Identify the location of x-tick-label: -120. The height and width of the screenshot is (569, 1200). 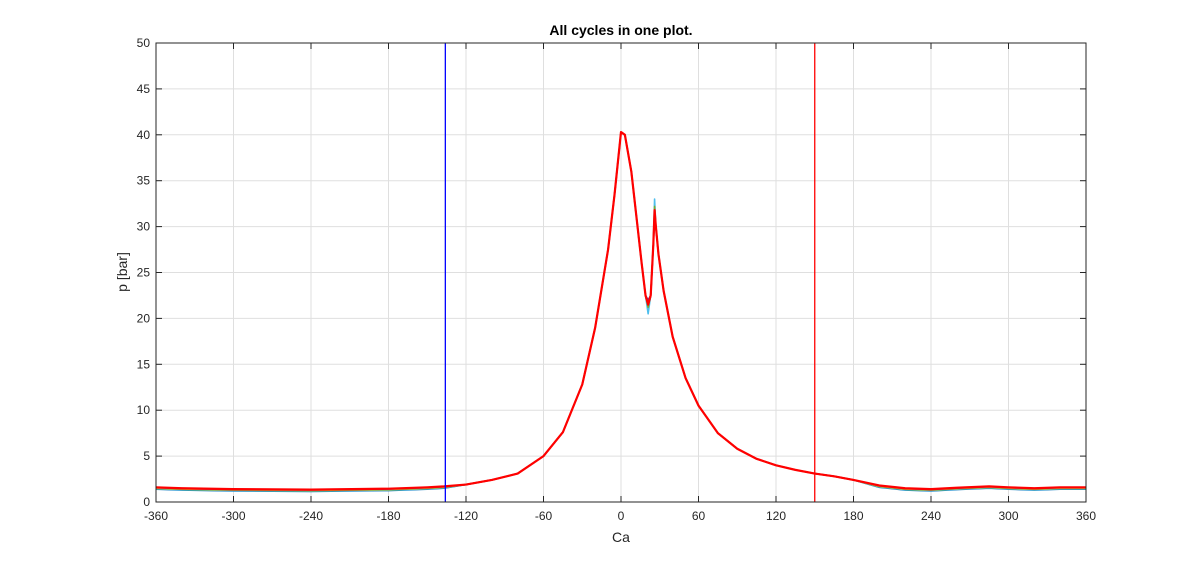
(466, 516).